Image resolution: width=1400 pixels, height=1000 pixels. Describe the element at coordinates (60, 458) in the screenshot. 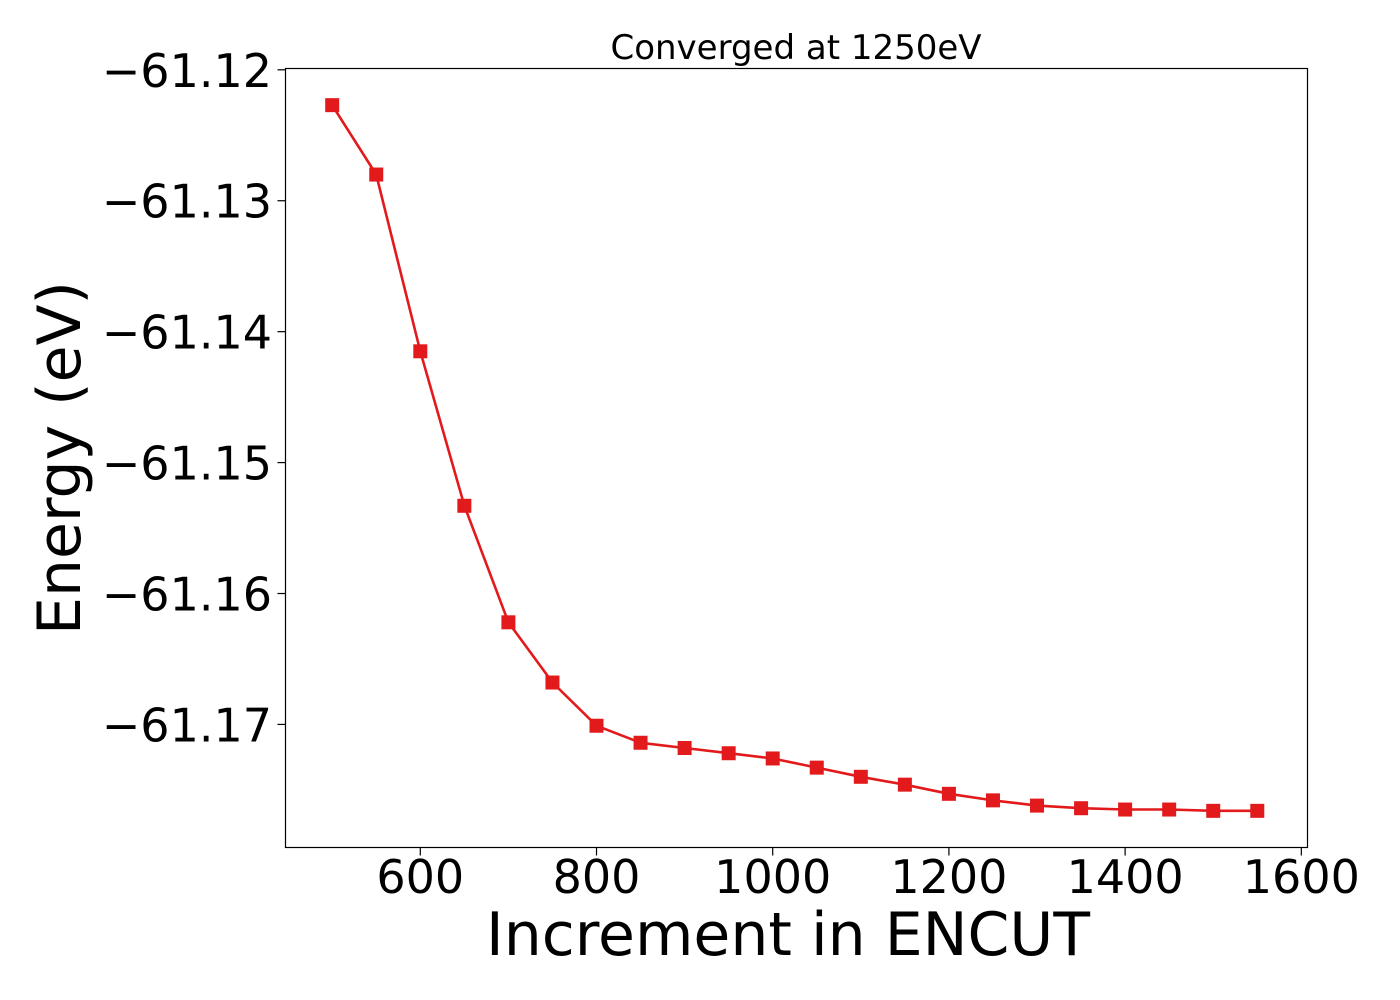

I see `y-axis-label: Energy (eV)` at that location.